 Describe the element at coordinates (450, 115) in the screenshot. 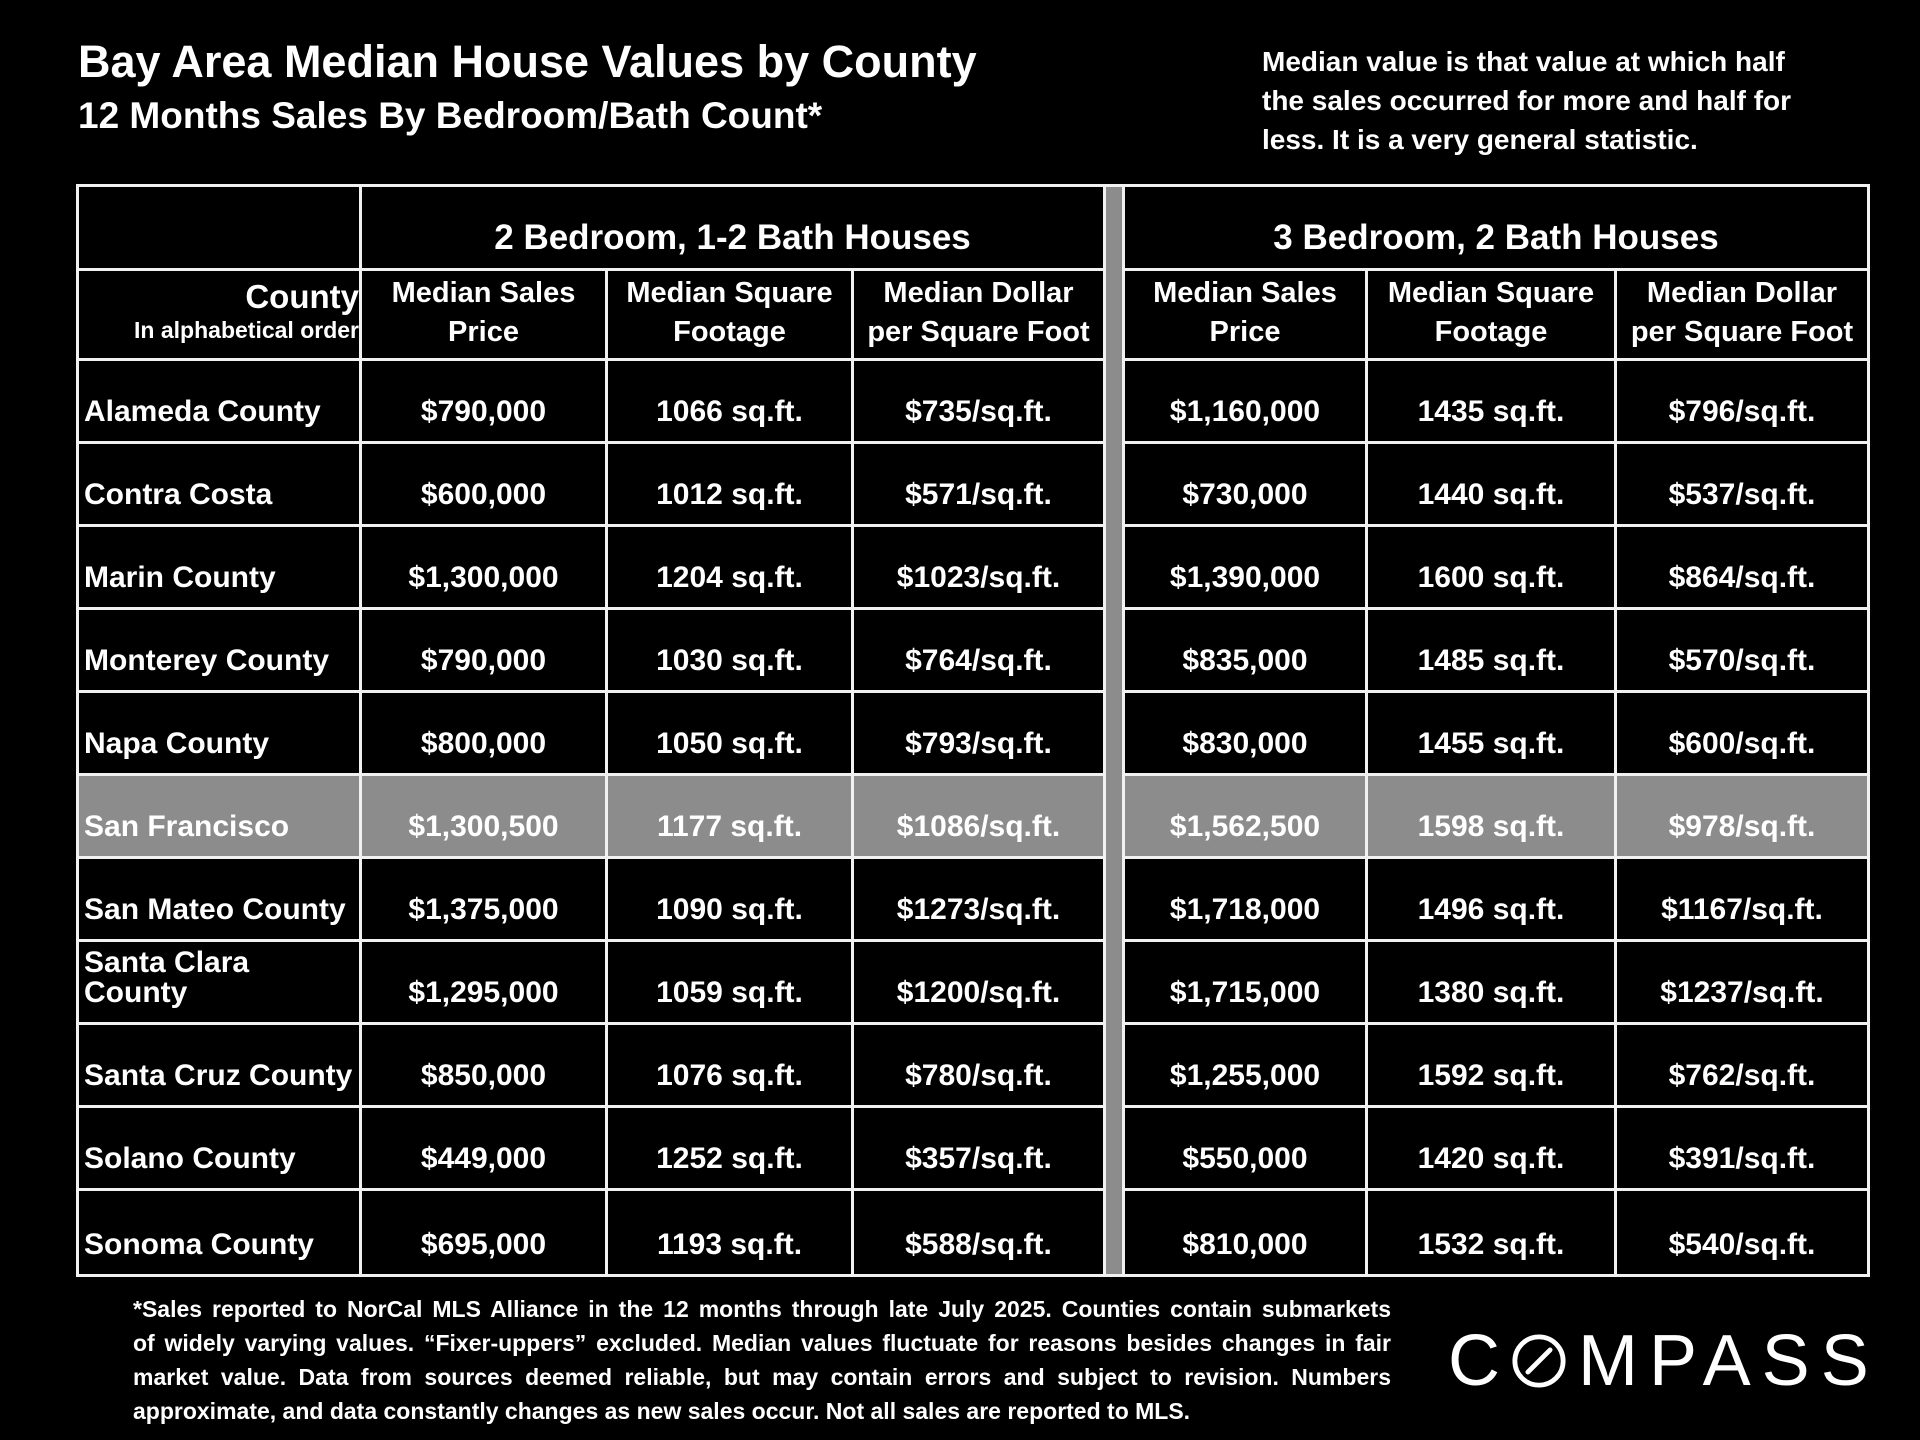

I see `page-subtitle: 12 Months Sales By Bedroom/Bath Count*` at that location.